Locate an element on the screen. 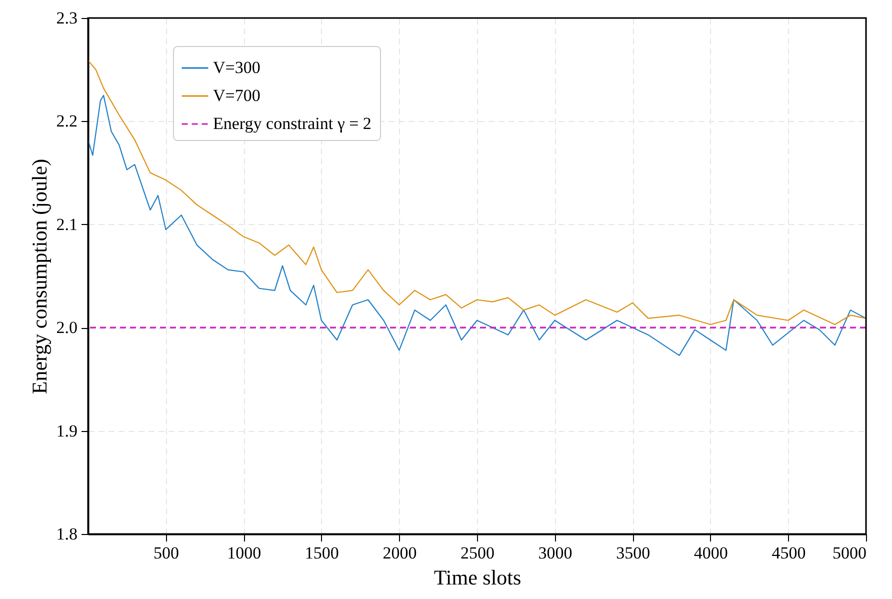 The height and width of the screenshot is (599, 892). x-tick-label: 500 is located at coordinates (167, 553).